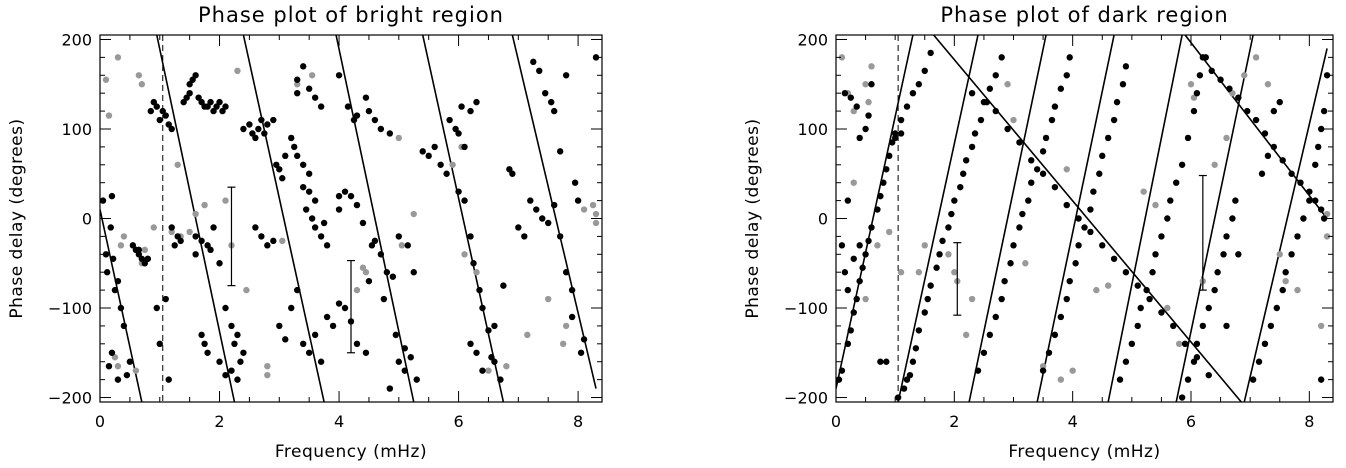  What do you see at coordinates (458, 421) in the screenshot?
I see `x-tick-label: 6` at bounding box center [458, 421].